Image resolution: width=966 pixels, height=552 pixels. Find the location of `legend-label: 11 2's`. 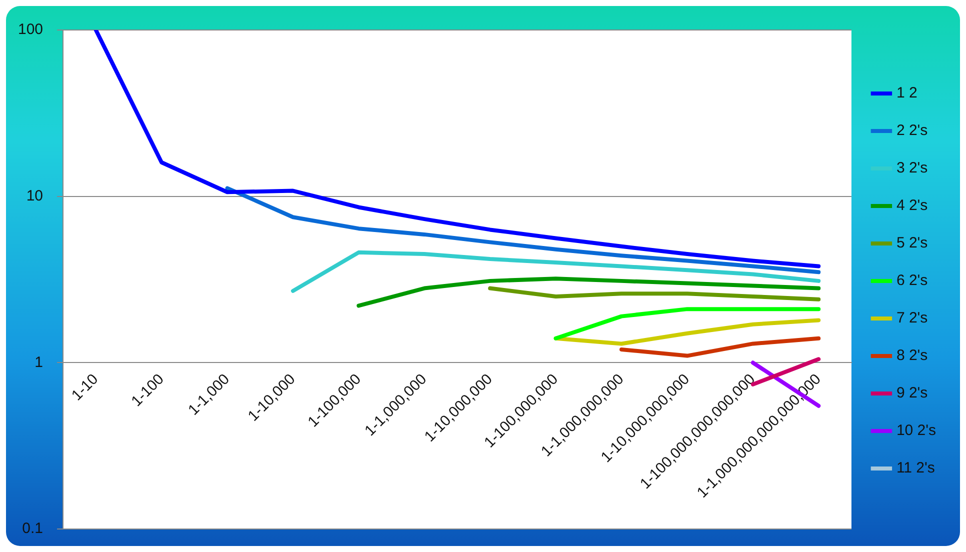

legend-label: 11 2's is located at coordinates (915, 468).